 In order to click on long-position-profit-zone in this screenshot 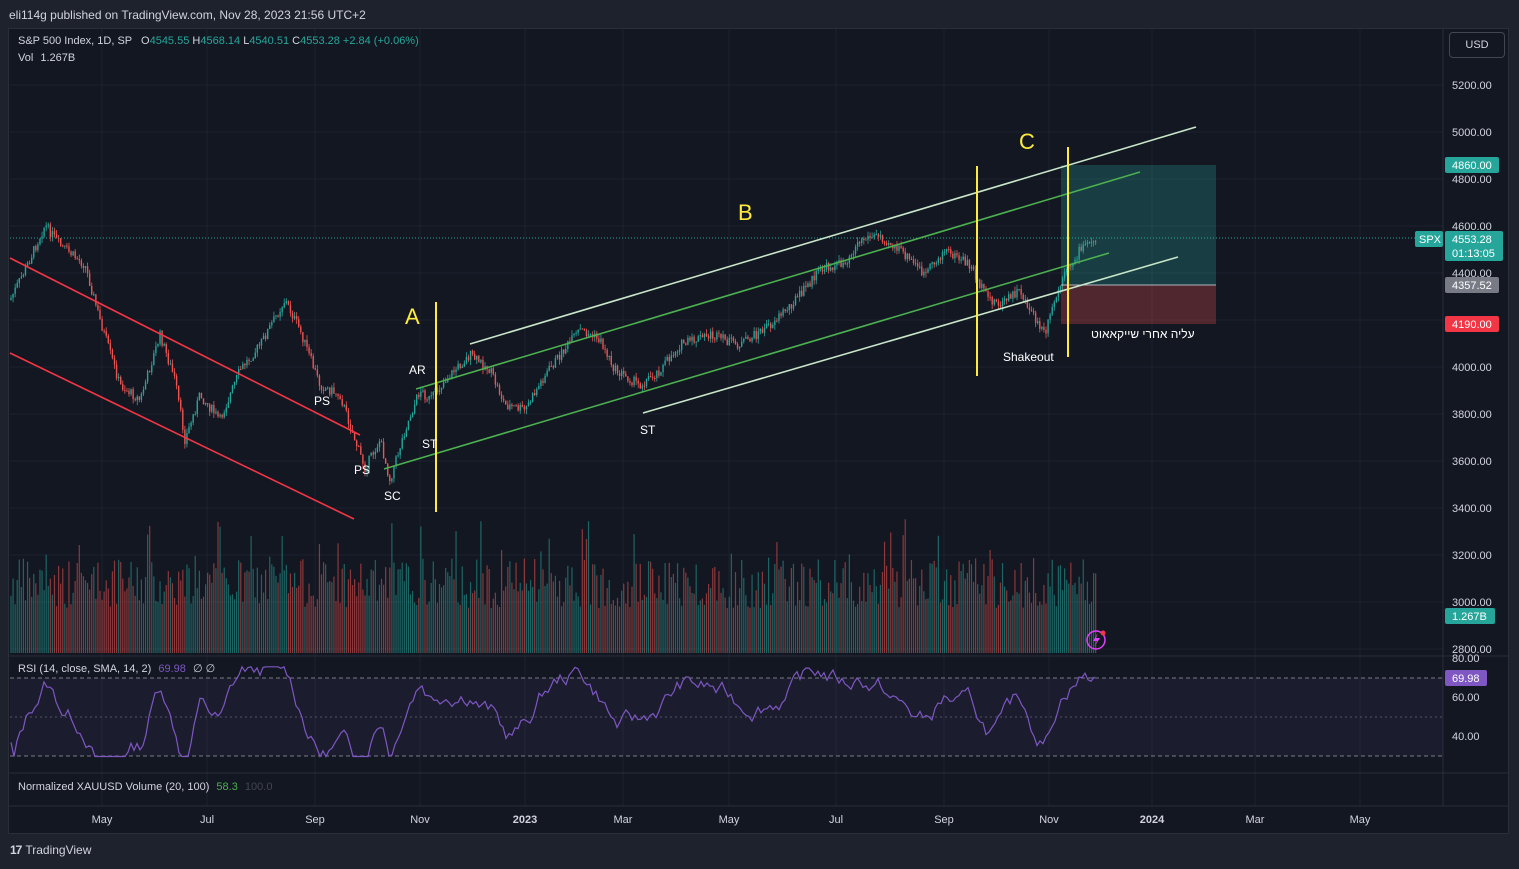, I will do `click(1138, 225)`.